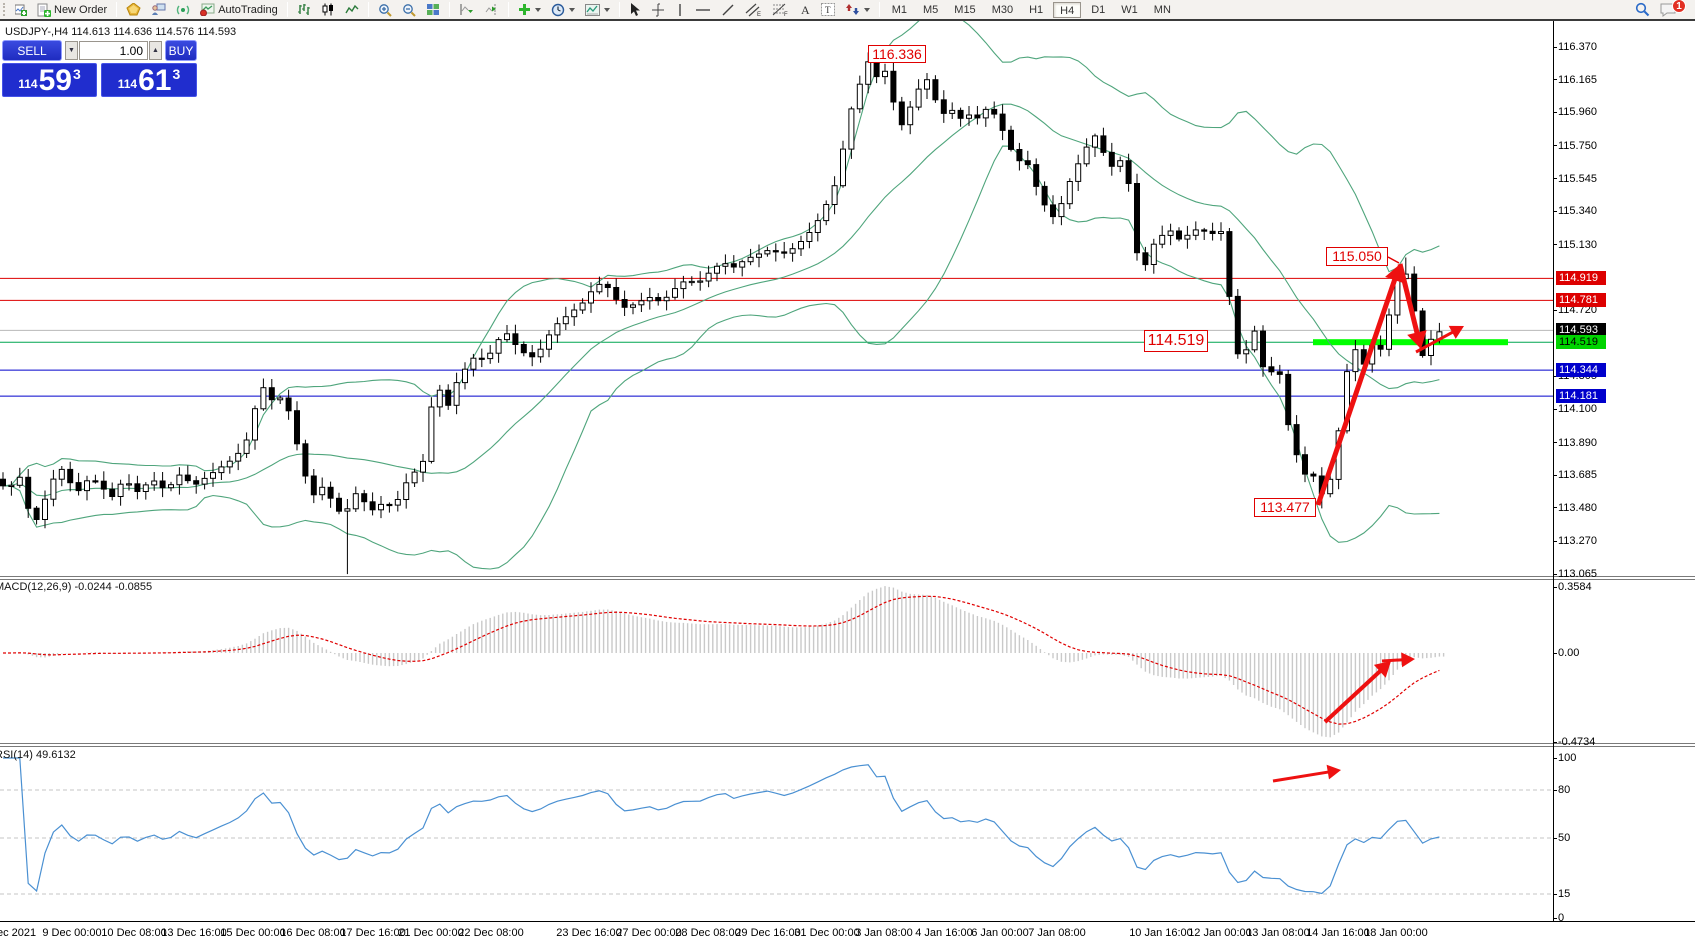  Describe the element at coordinates (753, 9) in the screenshot. I see `equidistant-channel-tool-button: E` at that location.